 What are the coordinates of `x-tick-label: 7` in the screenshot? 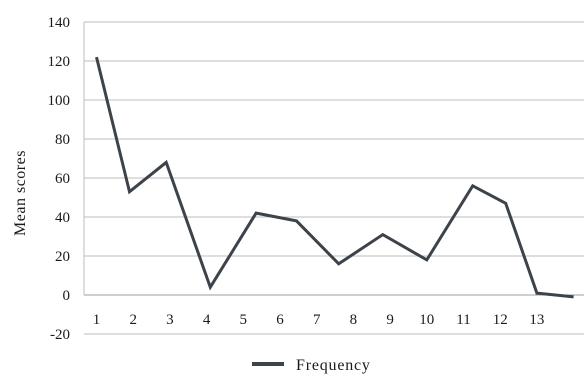 It's located at (317, 320).